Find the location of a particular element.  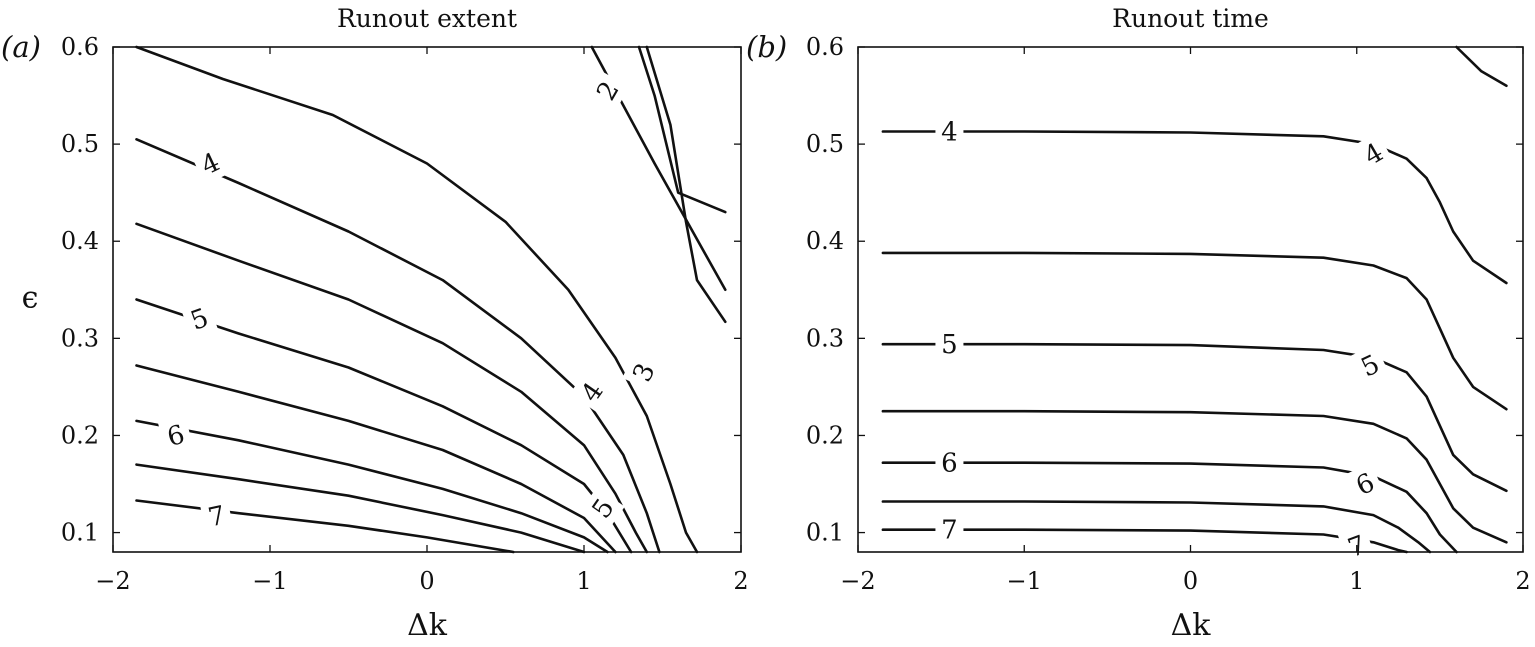

contour-label-4: 6 is located at coordinates (949, 464).